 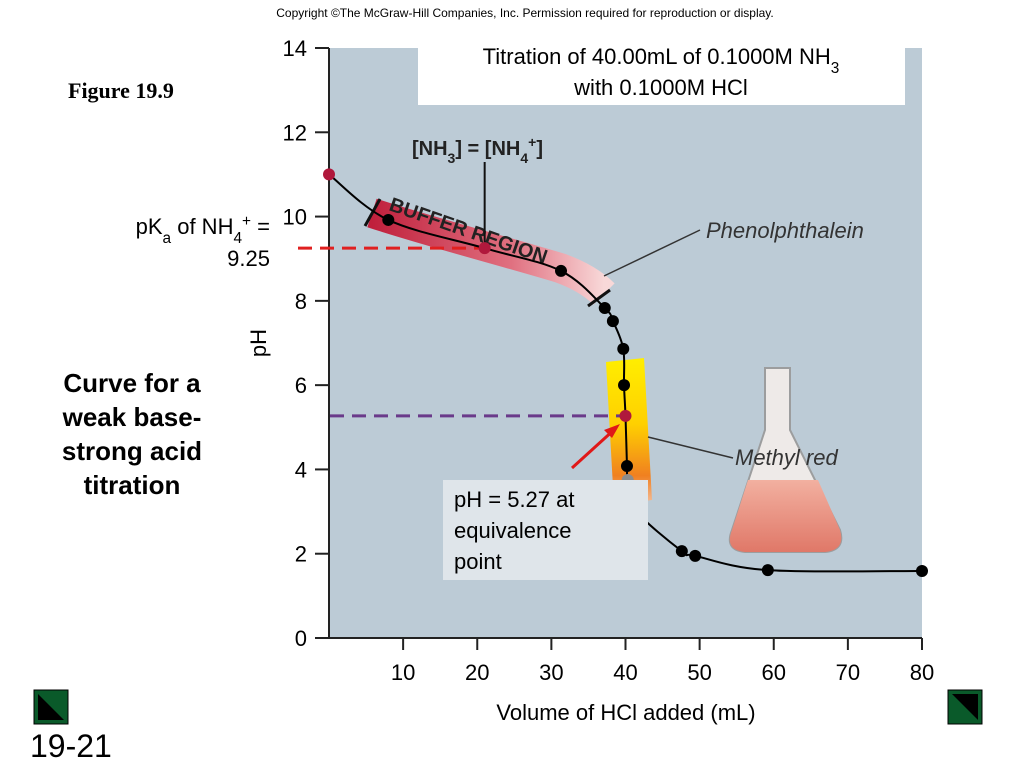 What do you see at coordinates (295, 132) in the screenshot?
I see `y-tick-label: 12` at bounding box center [295, 132].